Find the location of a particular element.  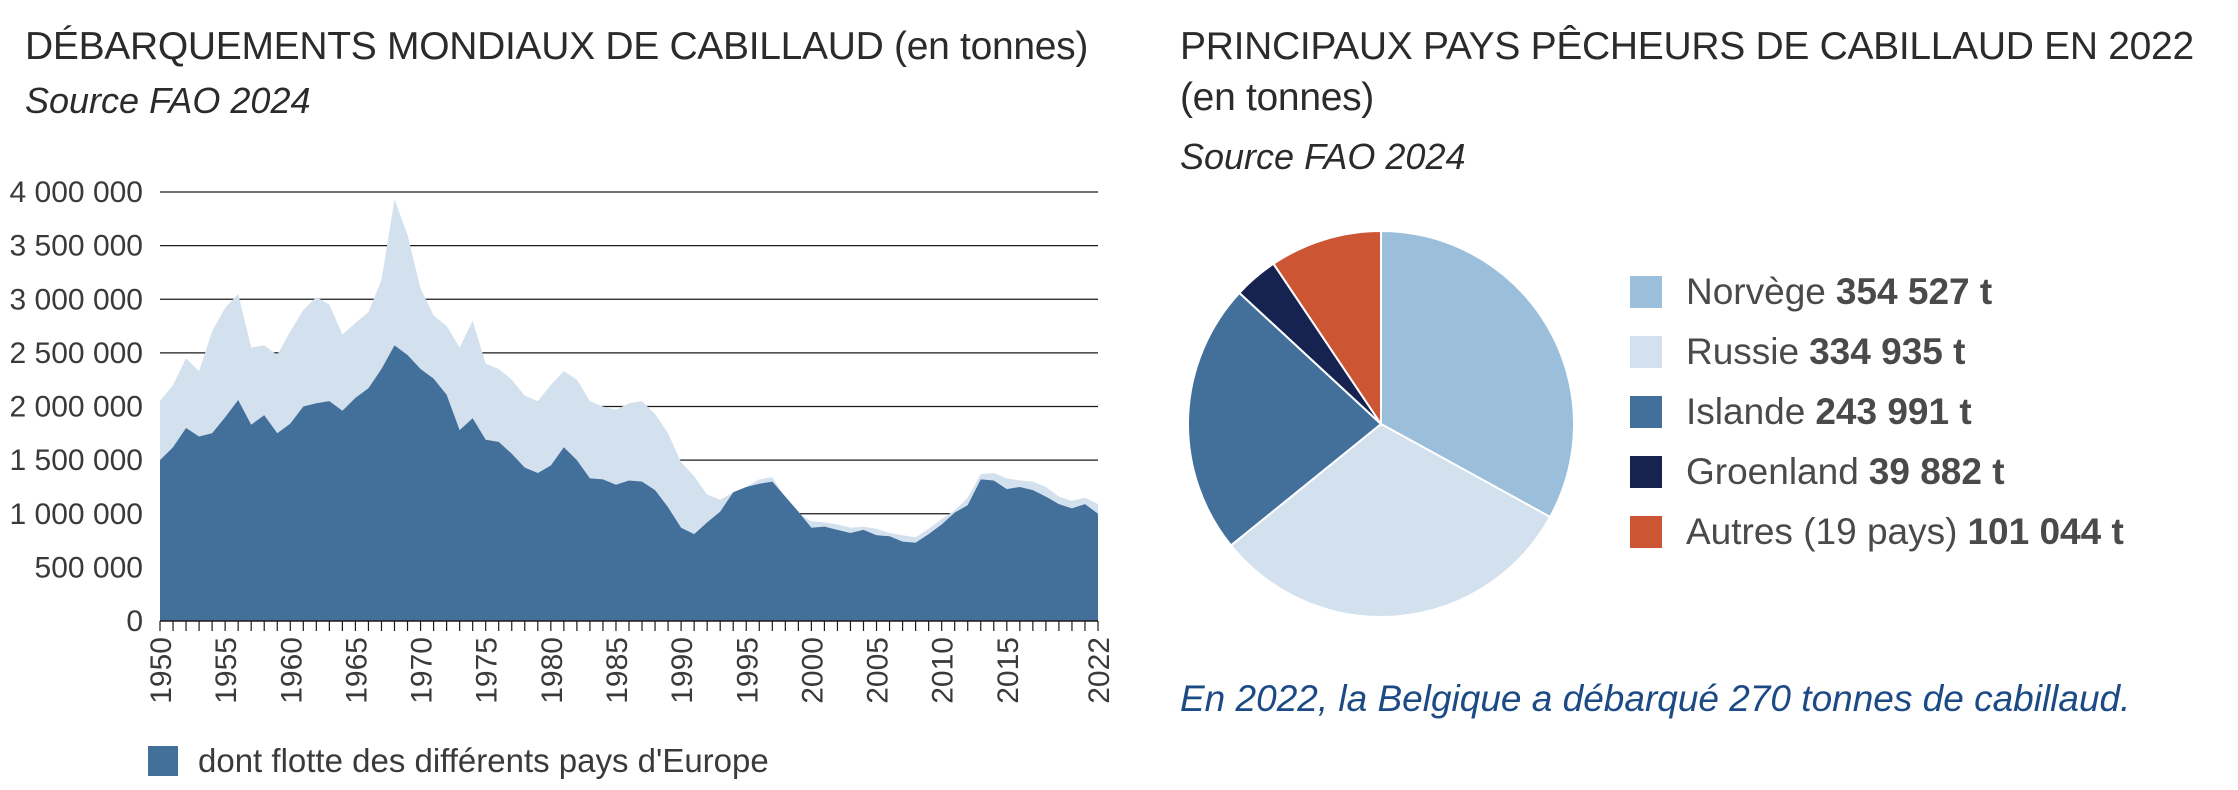

pie-legend-label: Autres (19 pays) is located at coordinates (1822, 531).